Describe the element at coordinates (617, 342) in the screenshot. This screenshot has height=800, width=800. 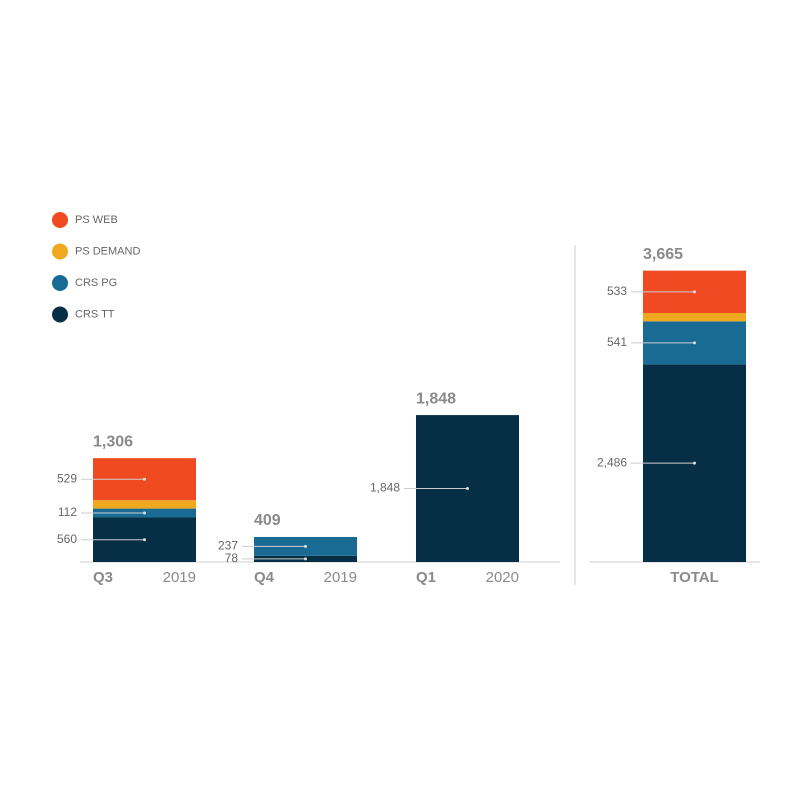
I see `value-label: 541` at that location.